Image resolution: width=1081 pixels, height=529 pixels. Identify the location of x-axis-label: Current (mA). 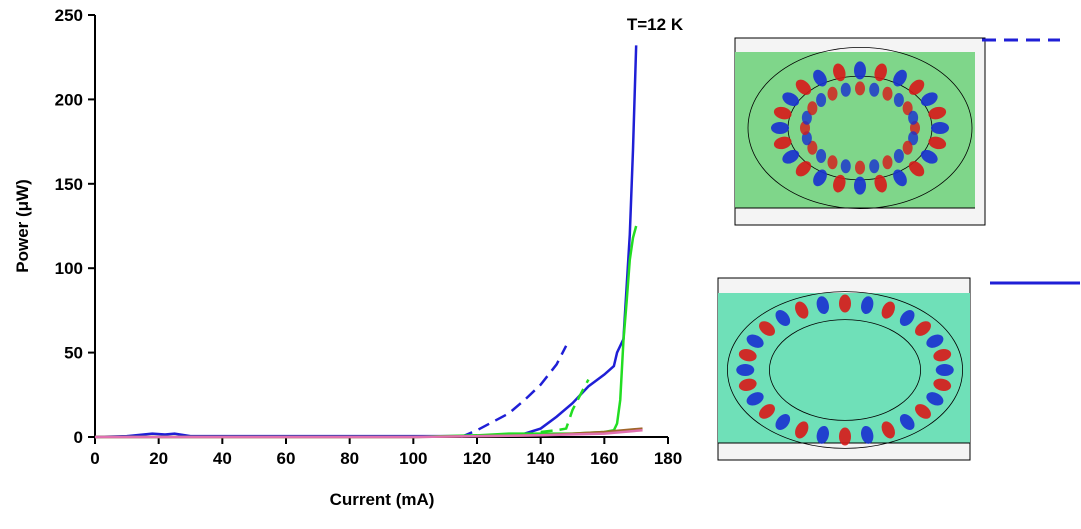
(382, 499).